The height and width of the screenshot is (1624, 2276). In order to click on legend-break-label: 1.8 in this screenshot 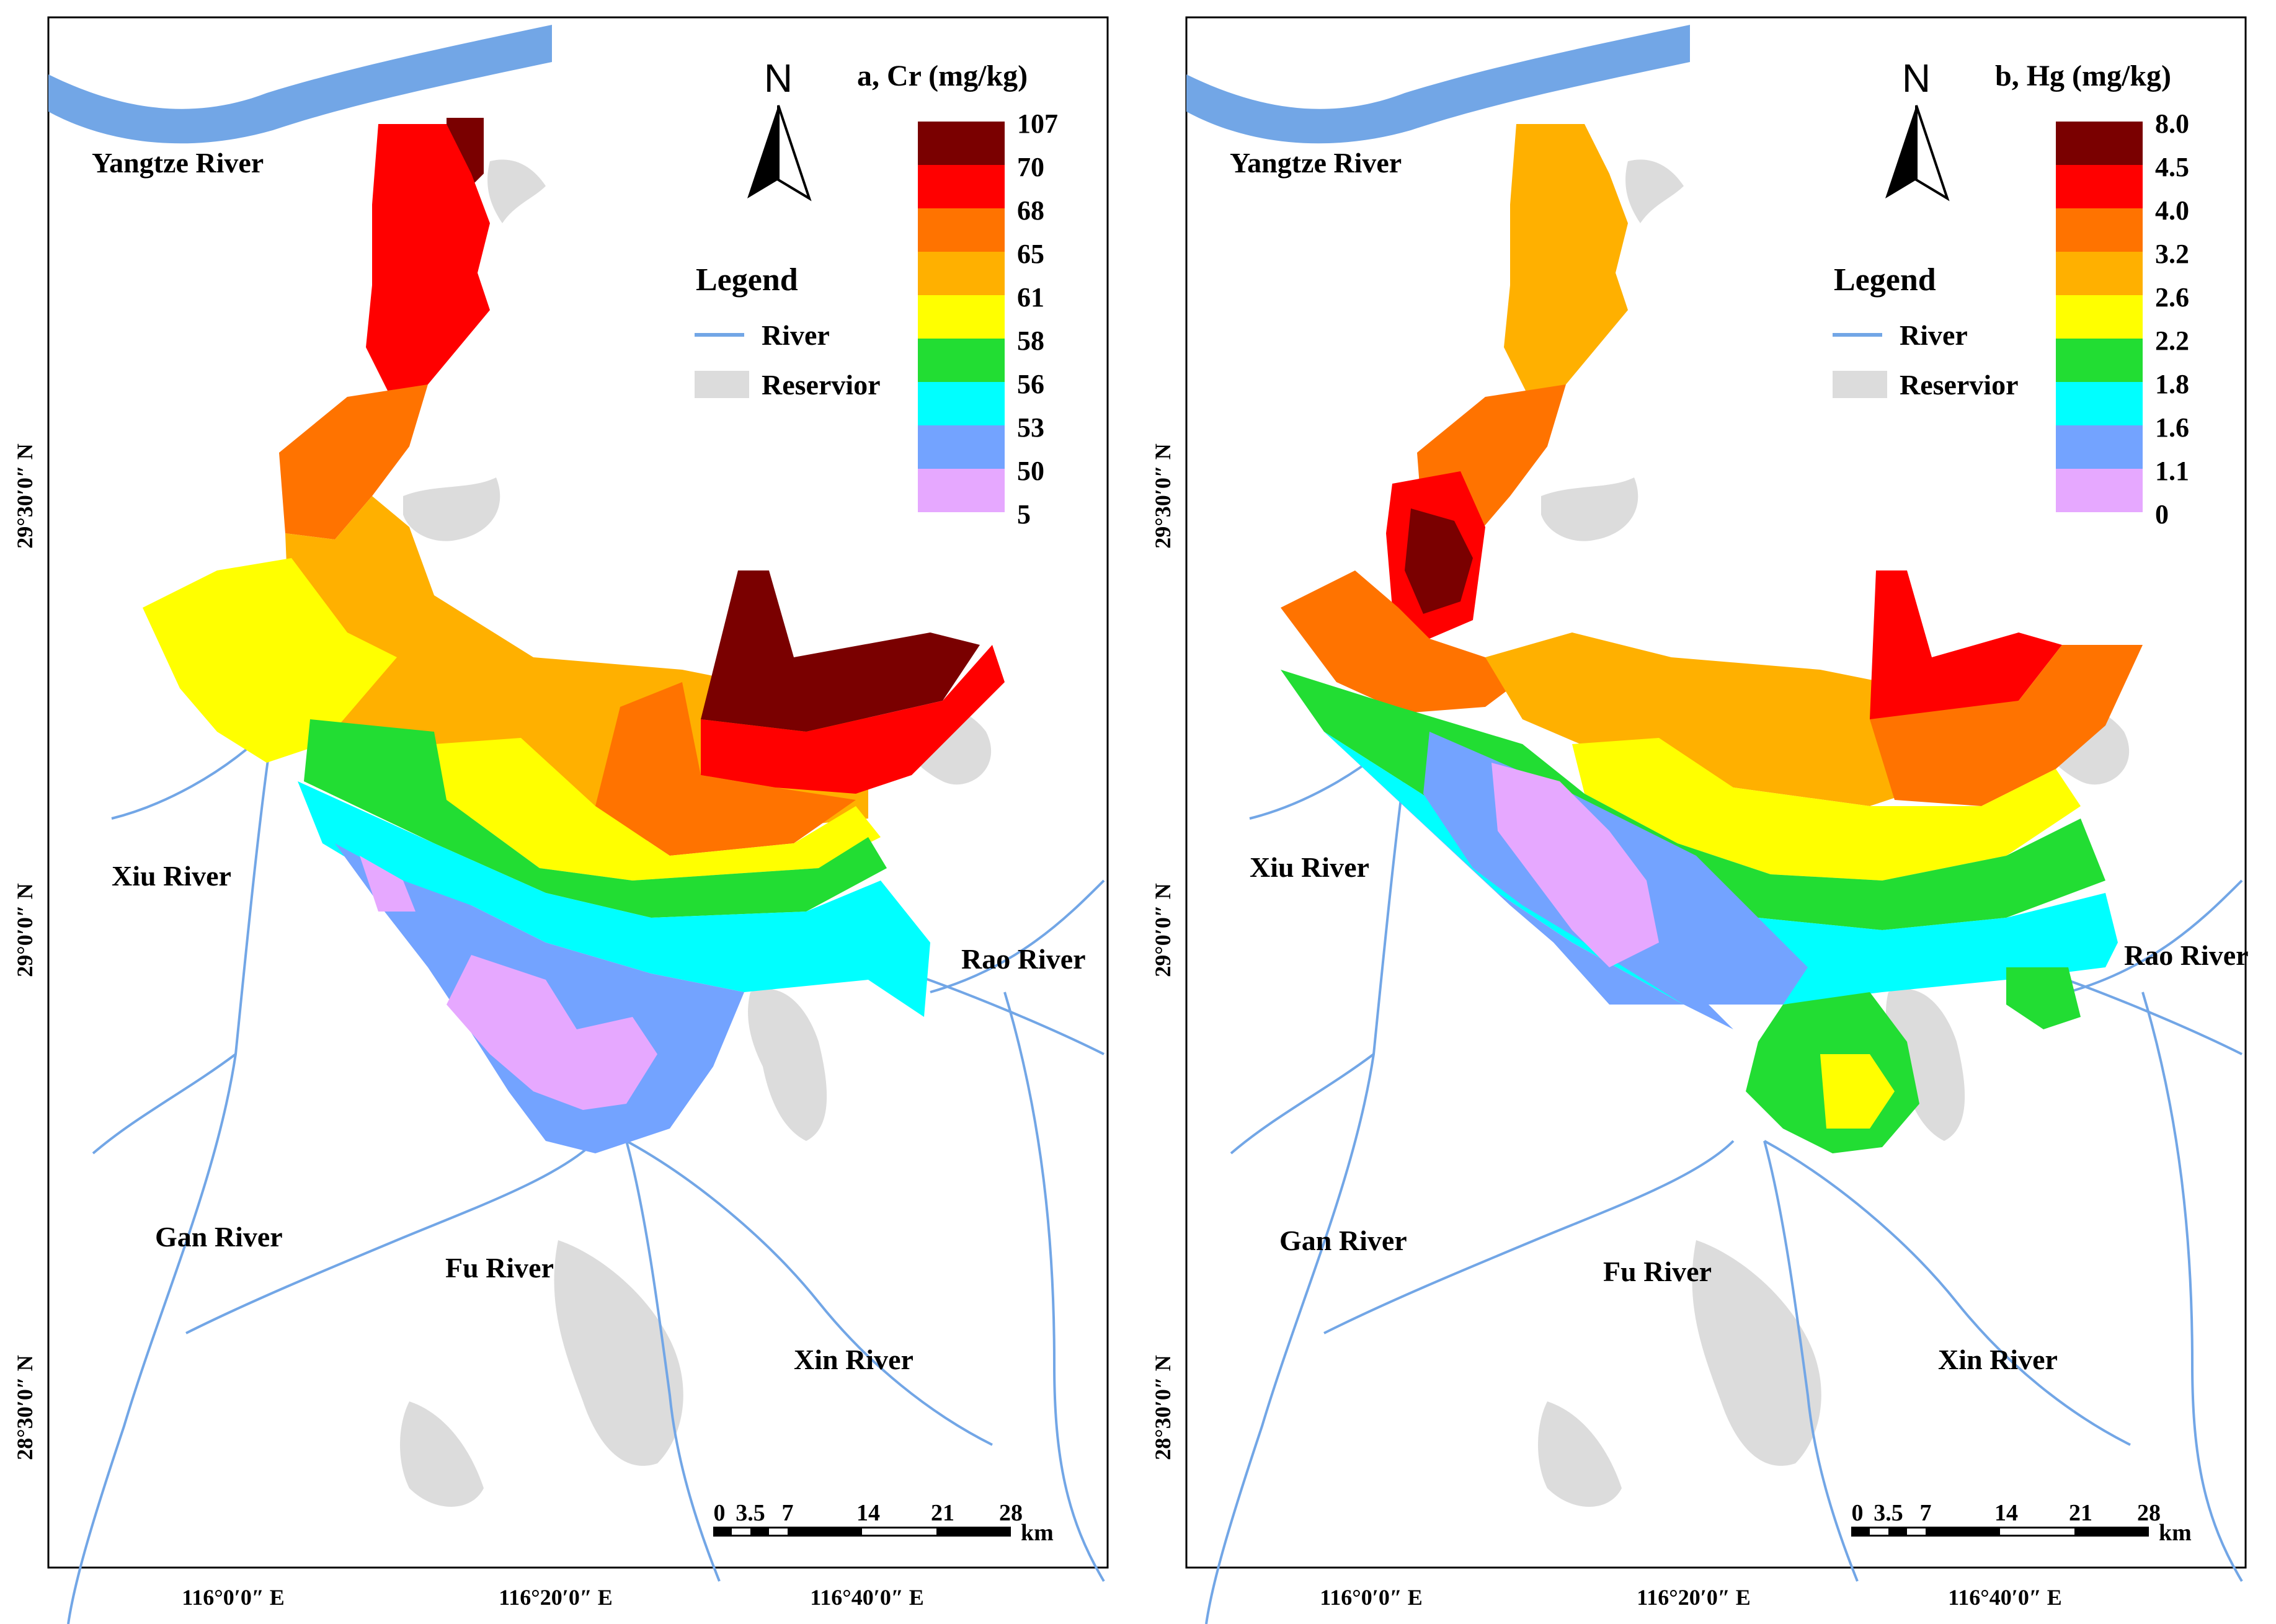, I will do `click(2172, 384)`.